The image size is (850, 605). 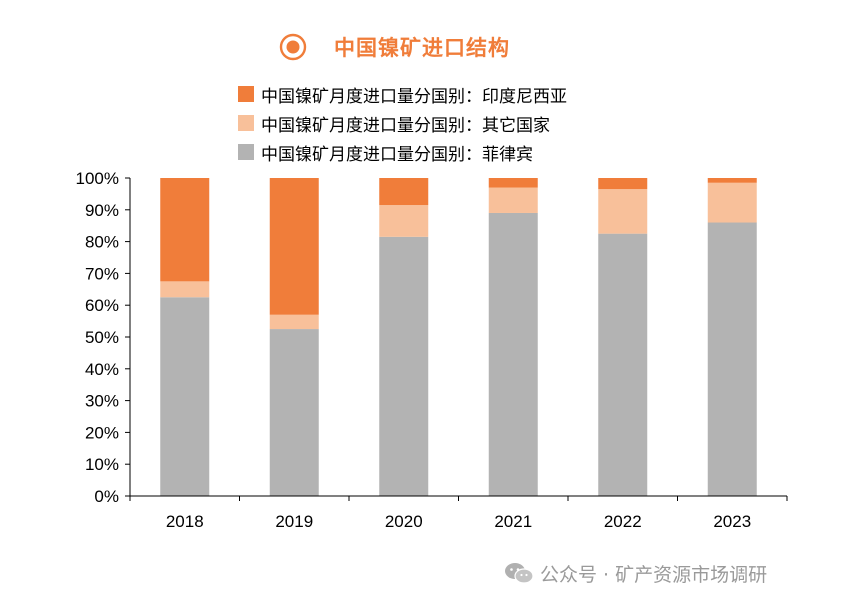 What do you see at coordinates (519, 573) in the screenshot?
I see `wechat-icon` at bounding box center [519, 573].